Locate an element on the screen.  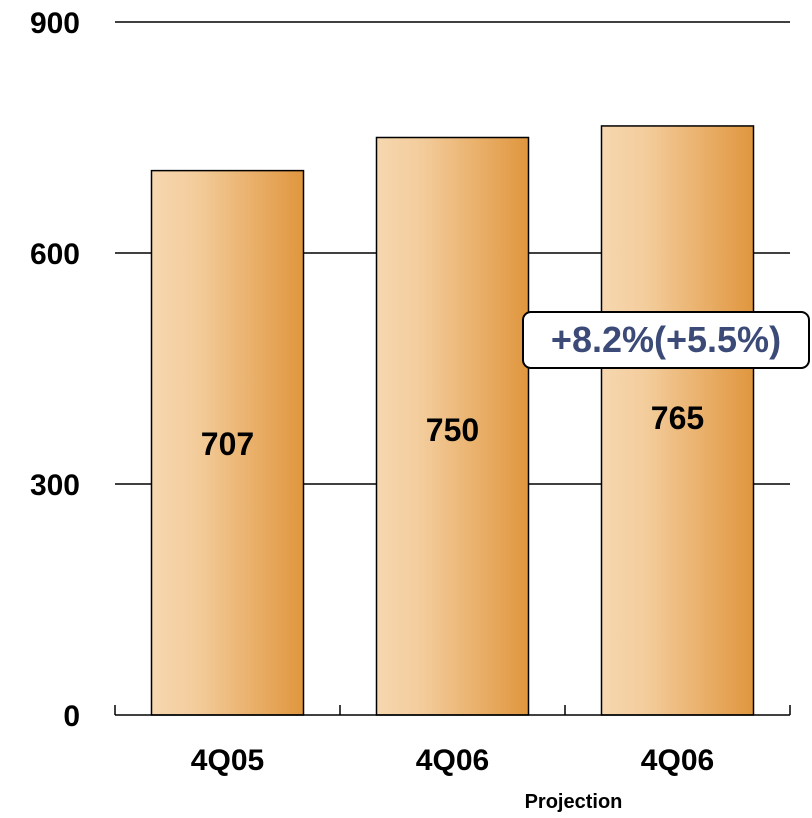
x-tick-label: 4Q05 is located at coordinates (227, 760).